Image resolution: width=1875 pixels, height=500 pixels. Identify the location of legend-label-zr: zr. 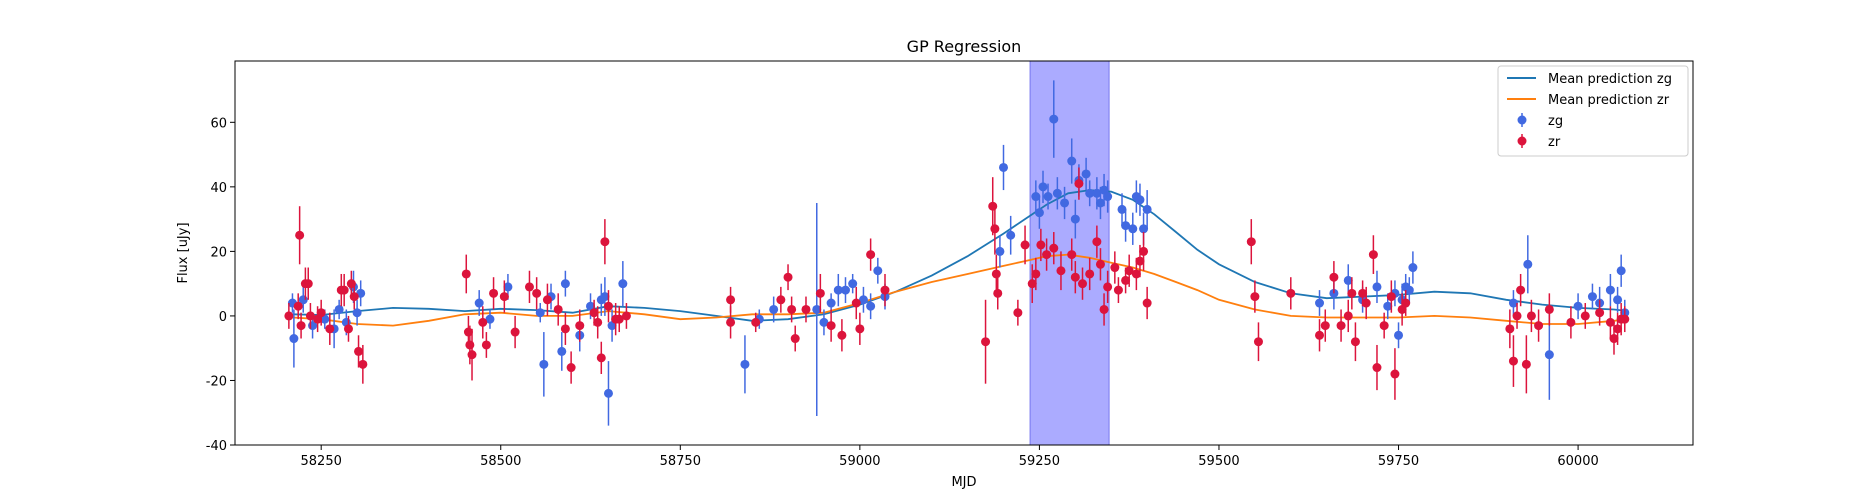
(1554, 142).